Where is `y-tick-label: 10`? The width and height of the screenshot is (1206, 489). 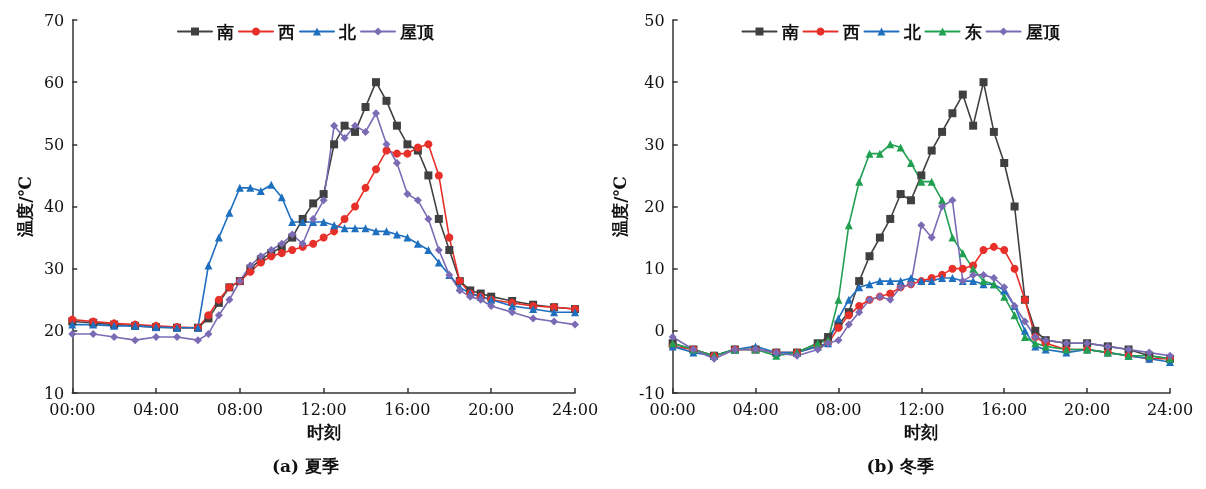
y-tick-label: 10 is located at coordinates (654, 269).